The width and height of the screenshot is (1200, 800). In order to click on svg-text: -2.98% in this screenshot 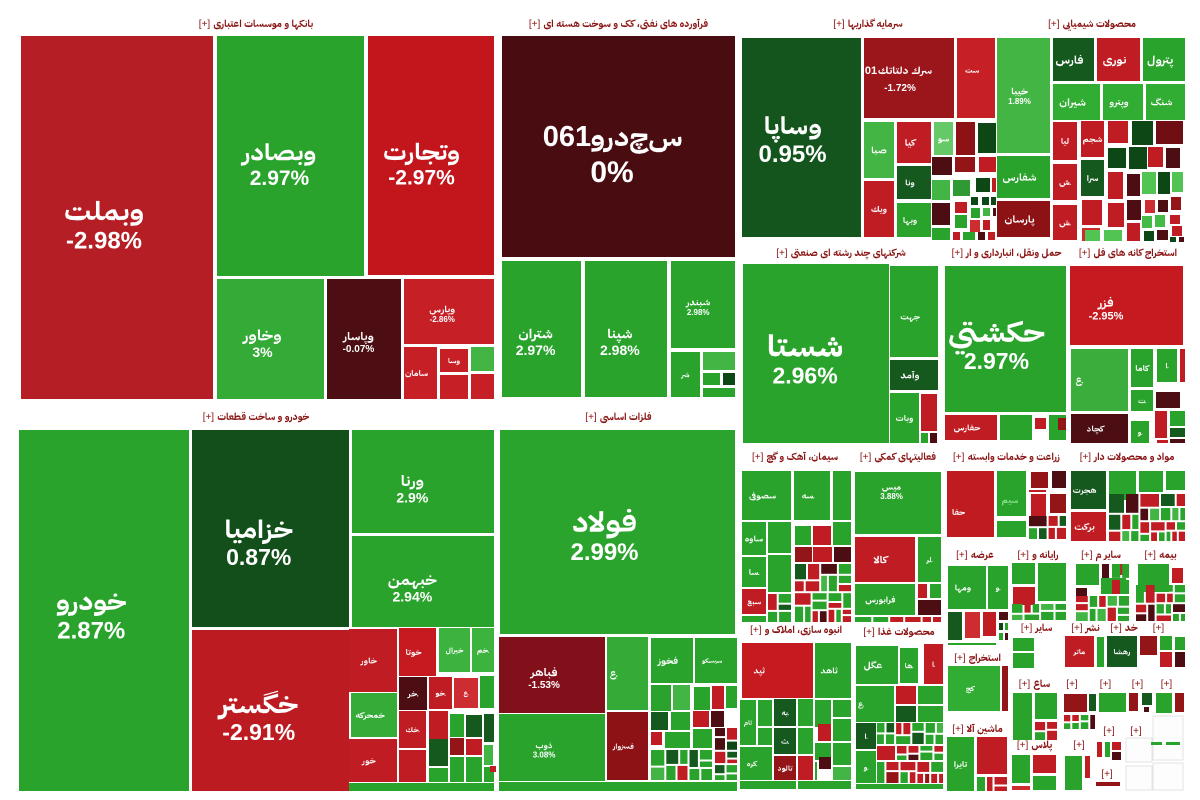, I will do `click(104, 240)`.